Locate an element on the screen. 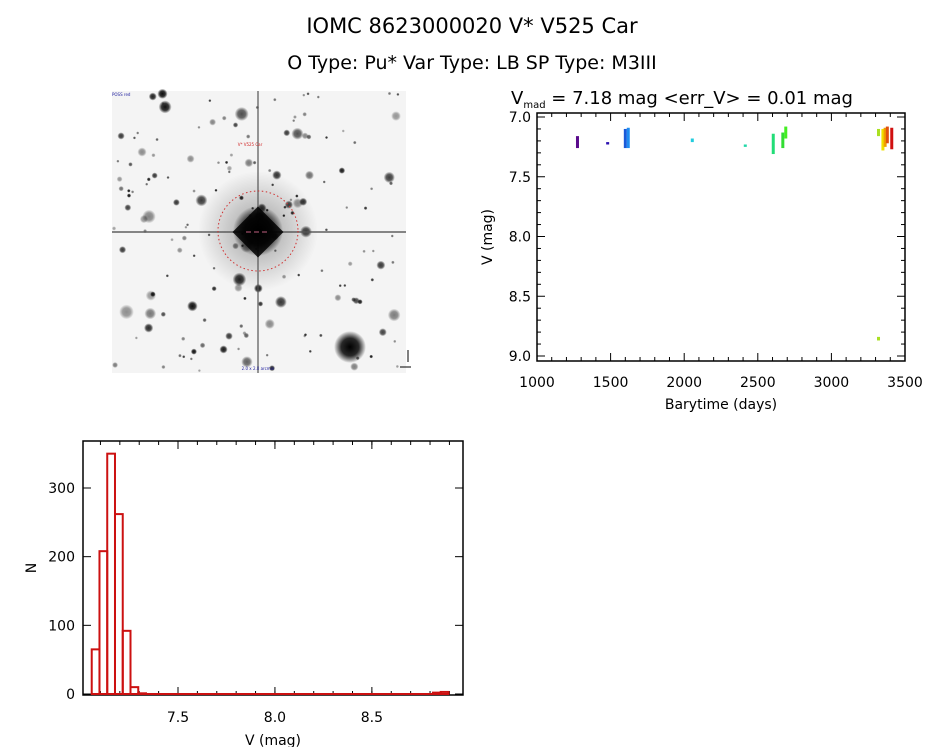 This screenshot has height=747, width=944. lc-ytick-label: 7.5 is located at coordinates (520, 178).